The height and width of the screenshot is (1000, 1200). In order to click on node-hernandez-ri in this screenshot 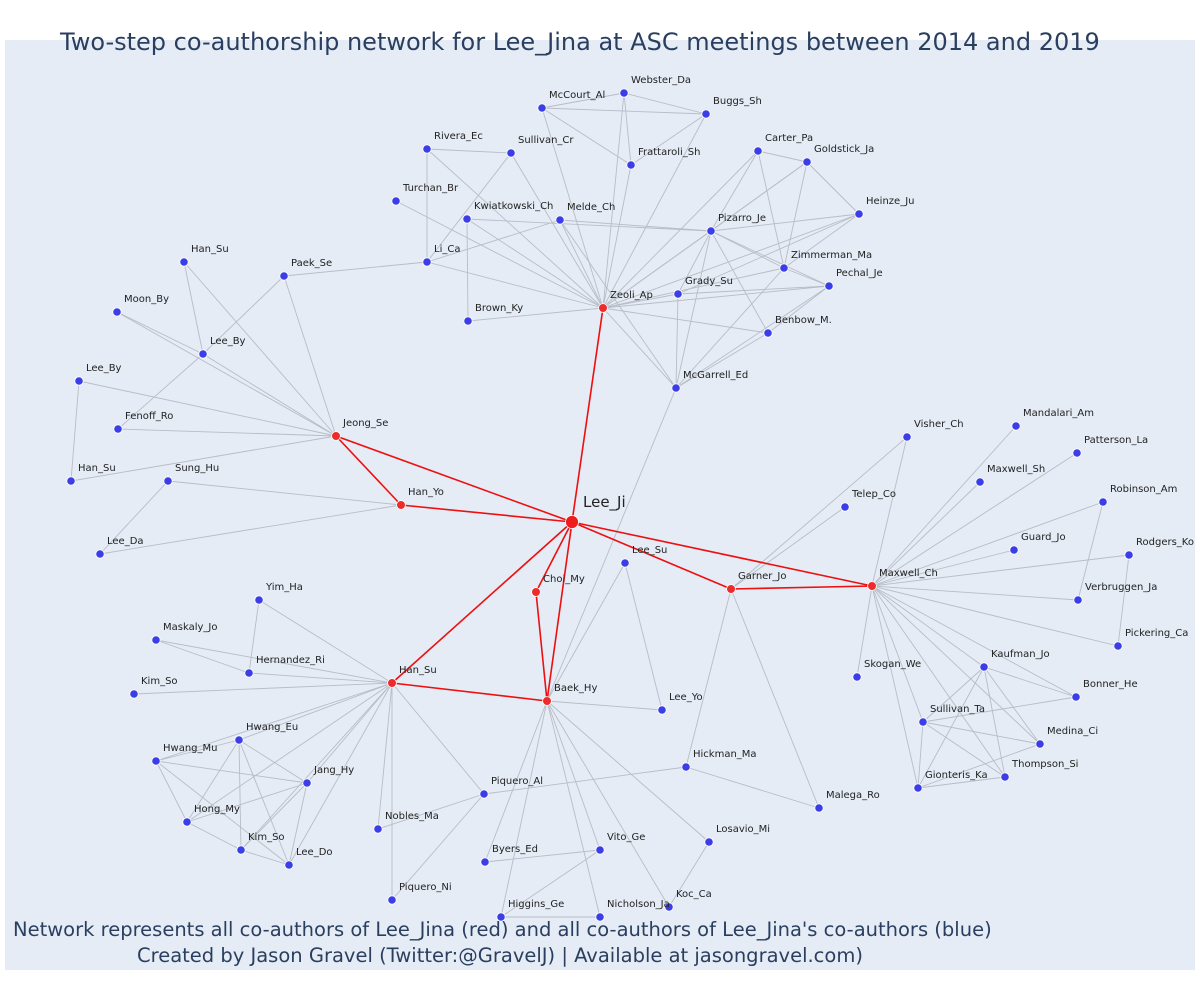, I will do `click(249, 673)`.